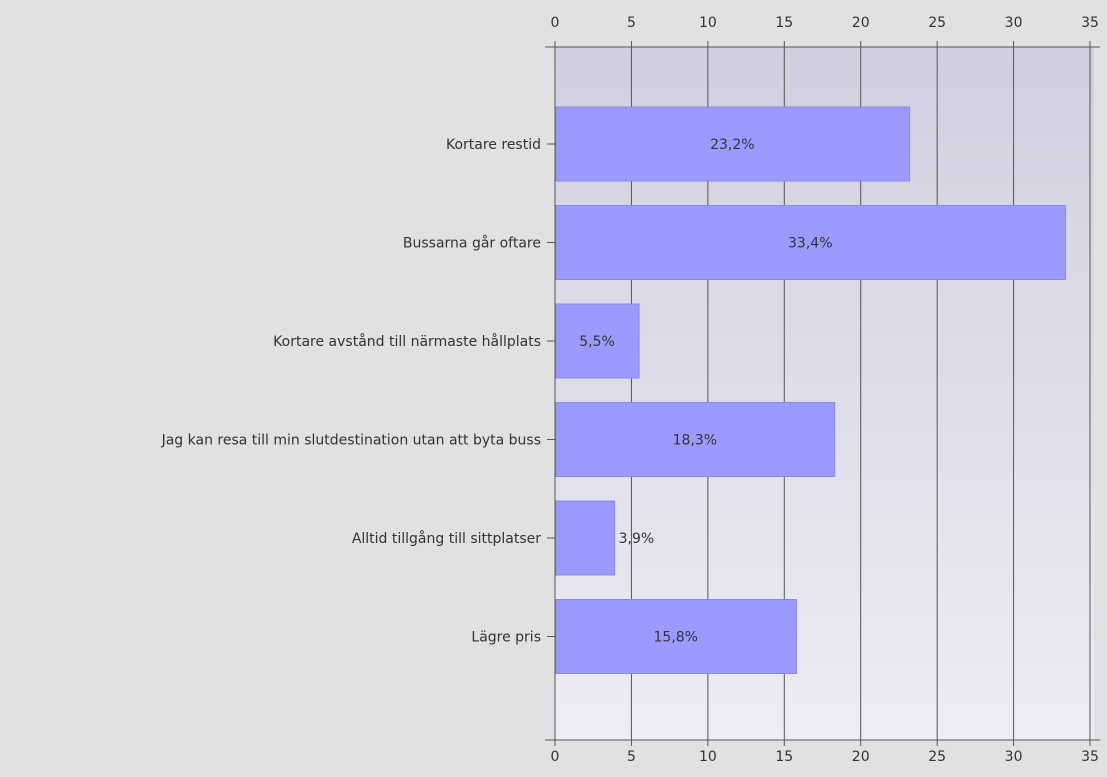  I want to click on x-tick-label-bottom: 30, so click(1014, 757).